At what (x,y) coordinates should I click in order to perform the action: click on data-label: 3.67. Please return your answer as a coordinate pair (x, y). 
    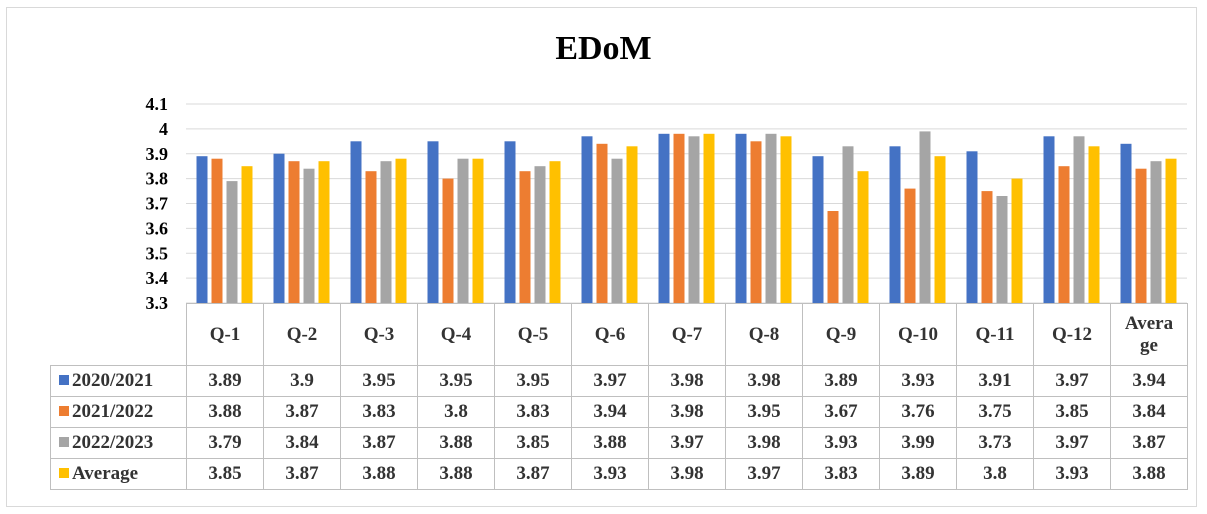
    Looking at the image, I should click on (841, 412).